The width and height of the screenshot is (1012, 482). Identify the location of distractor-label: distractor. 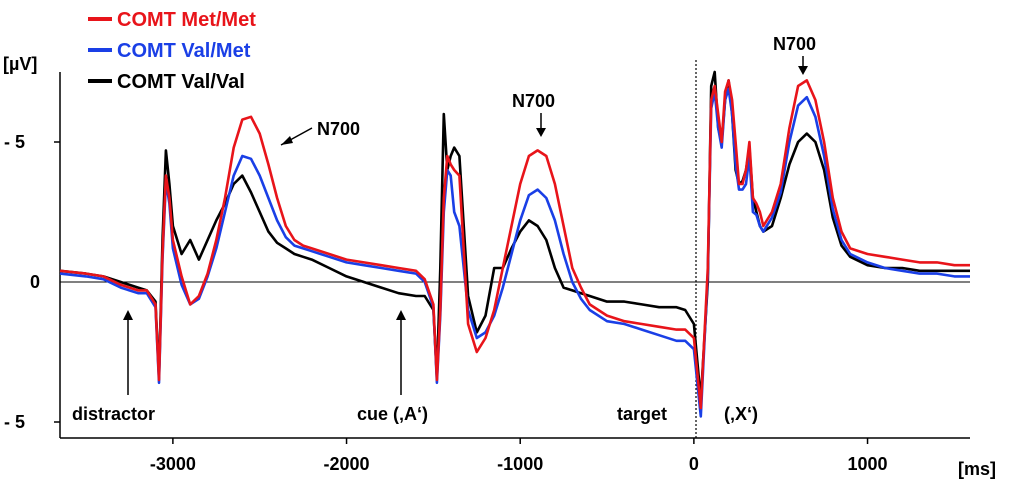
(113, 414).